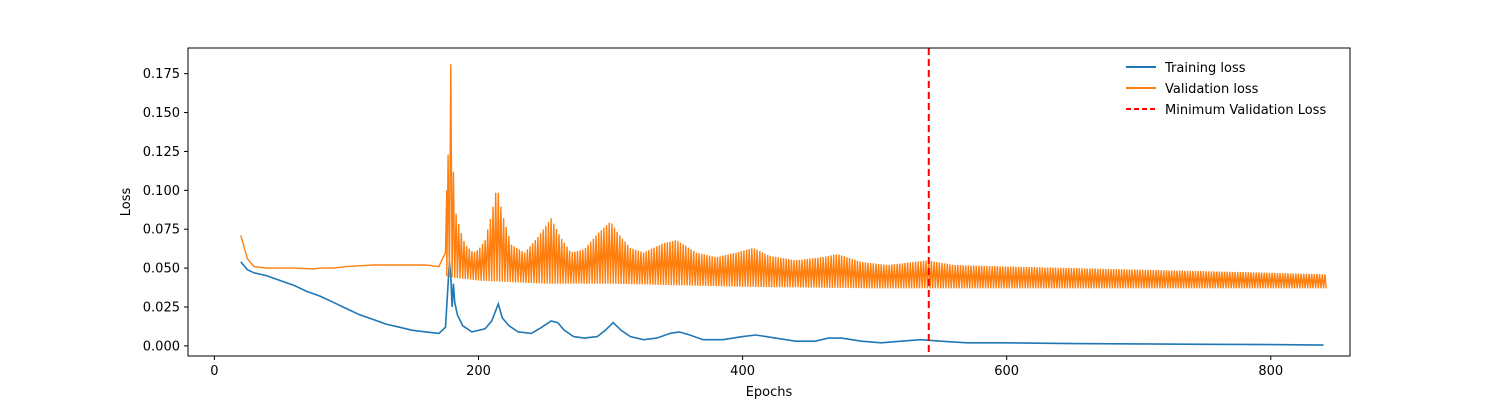  I want to click on y-tick-label: 0.175, so click(161, 74).